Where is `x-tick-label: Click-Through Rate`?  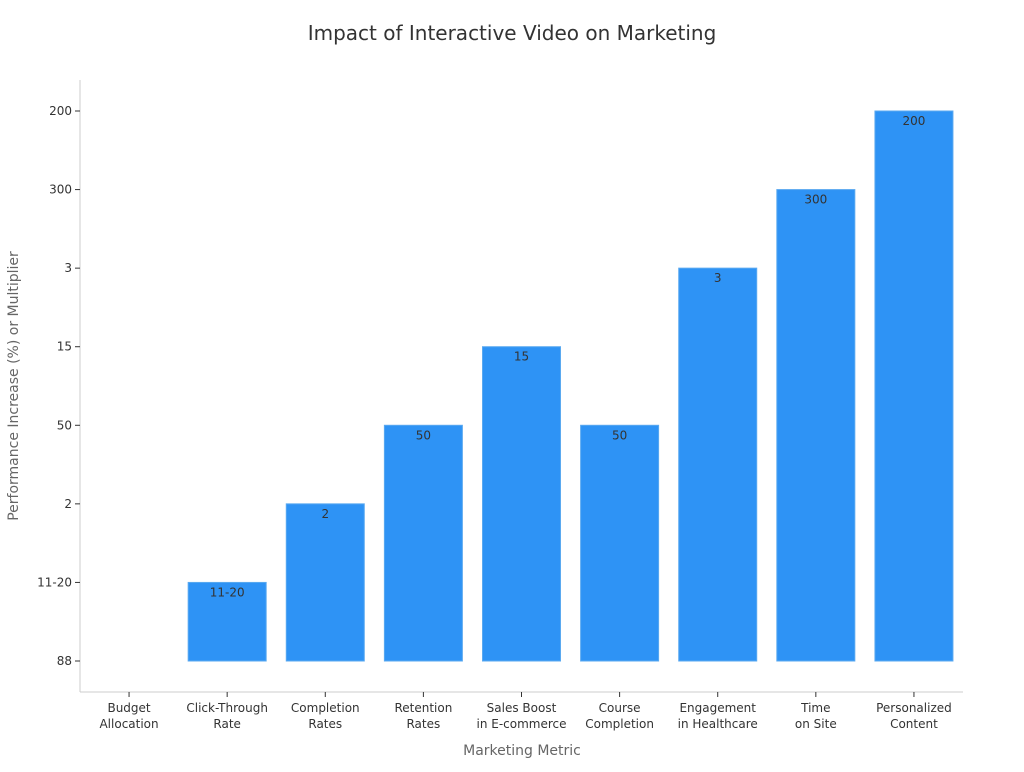 x-tick-label: Click-Through Rate is located at coordinates (227, 716).